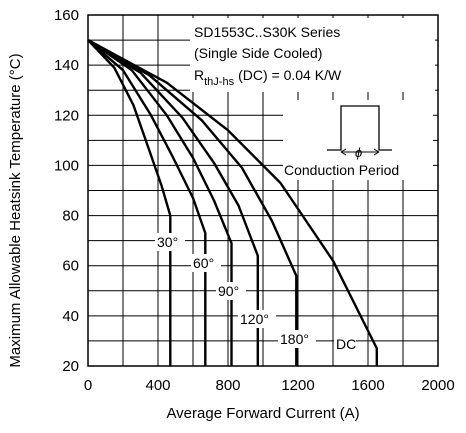 The width and height of the screenshot is (466, 433). Describe the element at coordinates (88, 385) in the screenshot. I see `x-tick-label: 0` at that location.